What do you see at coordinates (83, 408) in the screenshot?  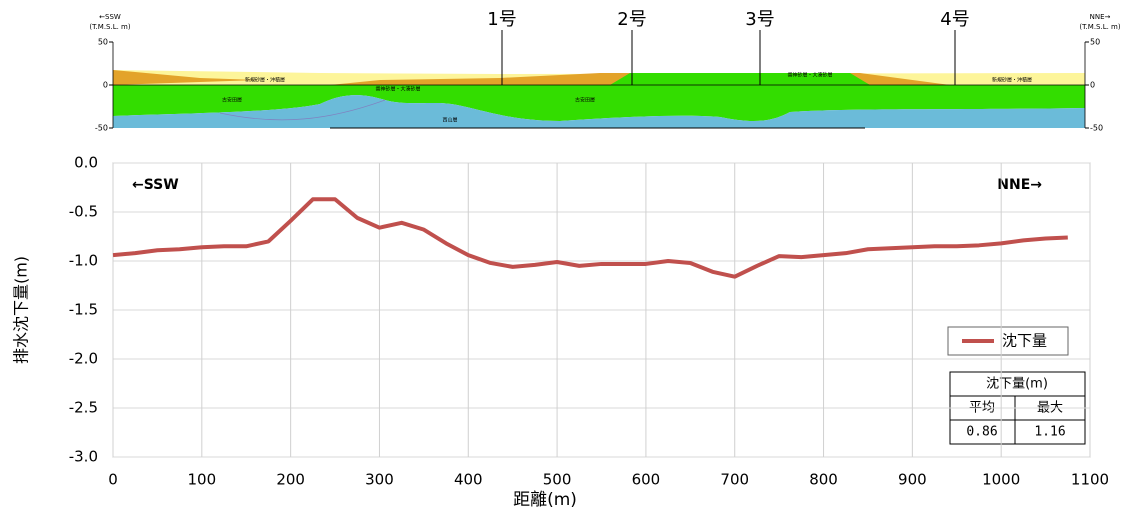 I see `y-tick-label: -2.5` at bounding box center [83, 408].